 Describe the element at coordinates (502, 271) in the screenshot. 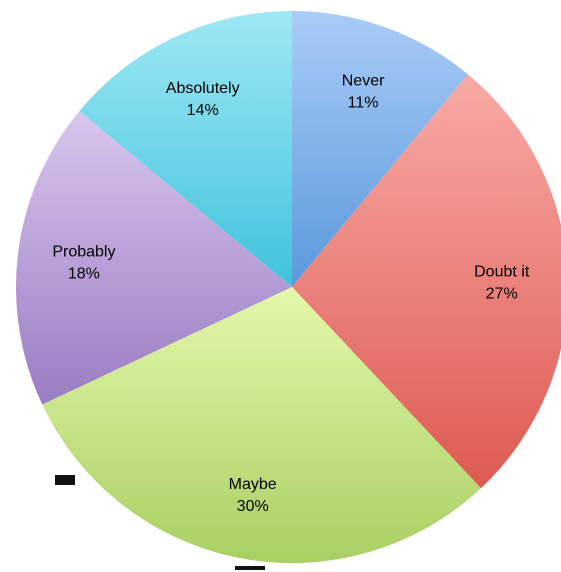

I see `slice-label-name: Doubt it` at that location.